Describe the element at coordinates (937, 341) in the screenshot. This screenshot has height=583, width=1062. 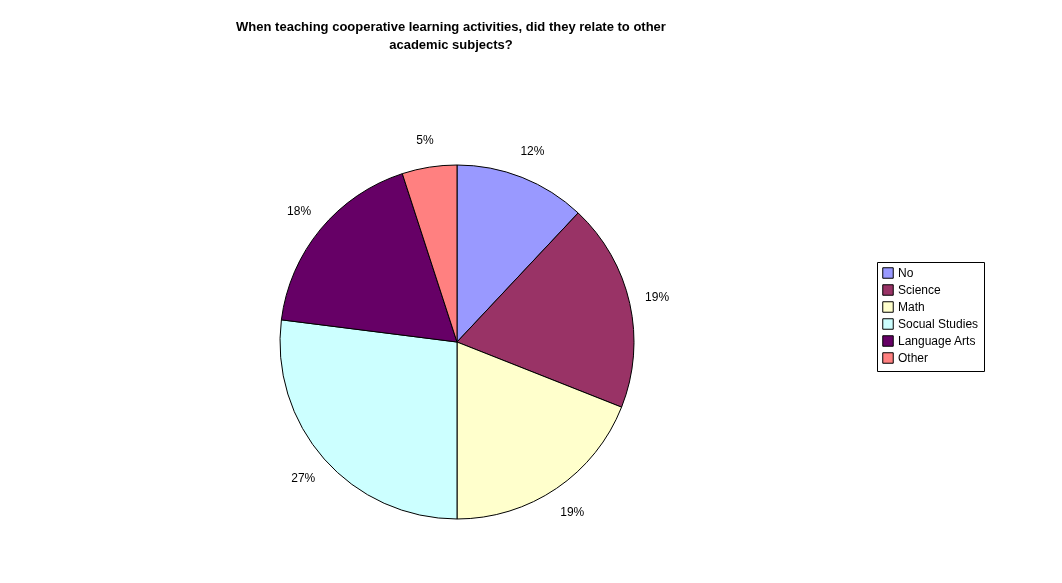
I see `legend-label: Language Arts` at that location.